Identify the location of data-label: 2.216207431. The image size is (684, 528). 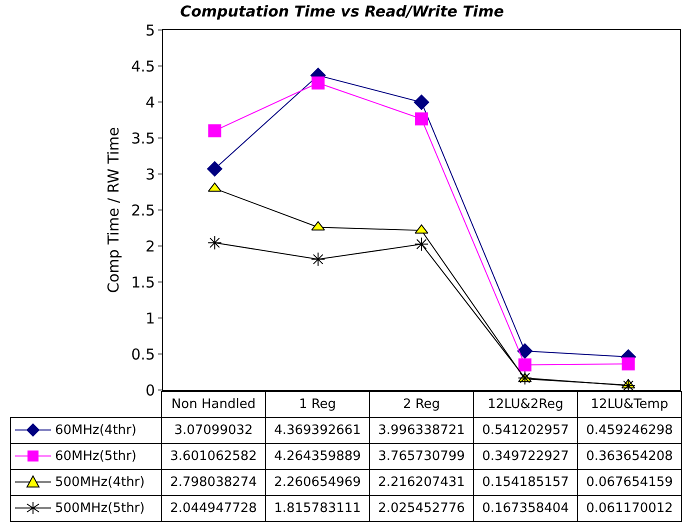
(422, 483).